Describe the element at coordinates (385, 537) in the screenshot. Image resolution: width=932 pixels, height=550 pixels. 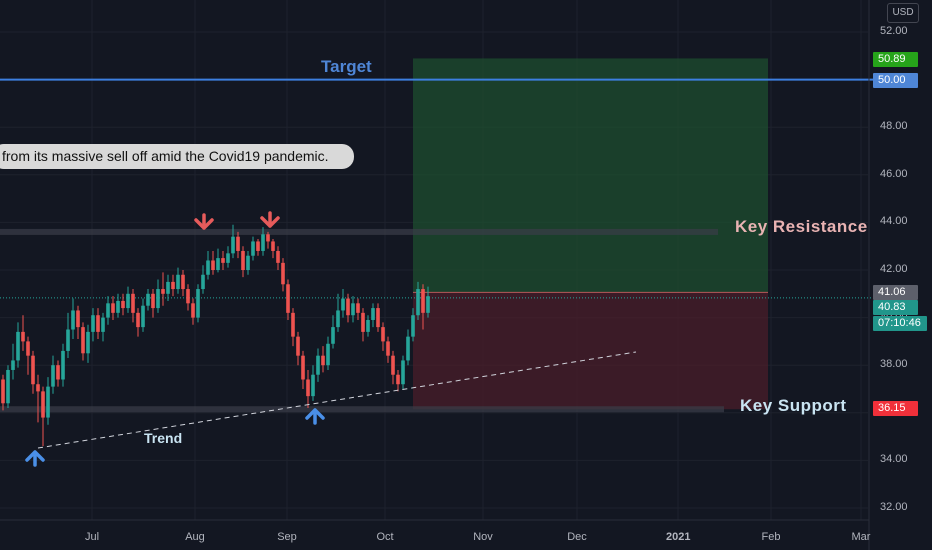
I see `time-tick-label: Oct` at that location.